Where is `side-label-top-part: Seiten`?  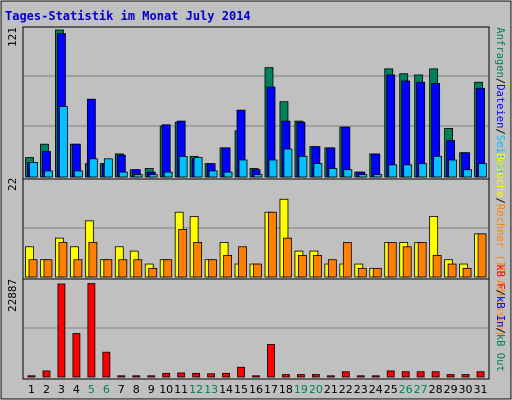
side-label-top-part: Seiten is located at coordinates (500, 154).